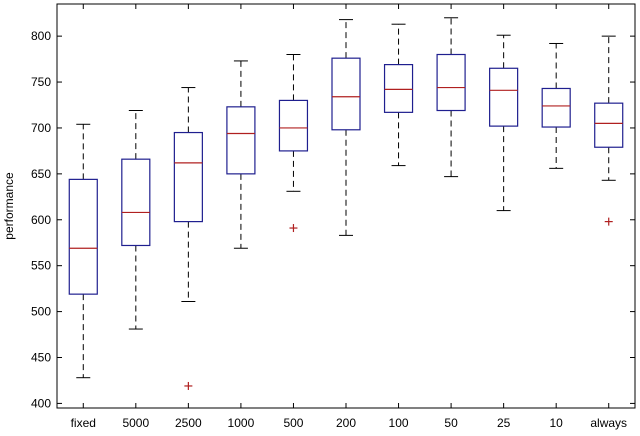 The height and width of the screenshot is (436, 640). Describe the element at coordinates (504, 423) in the screenshot. I see `x-tick-label: 25` at that location.